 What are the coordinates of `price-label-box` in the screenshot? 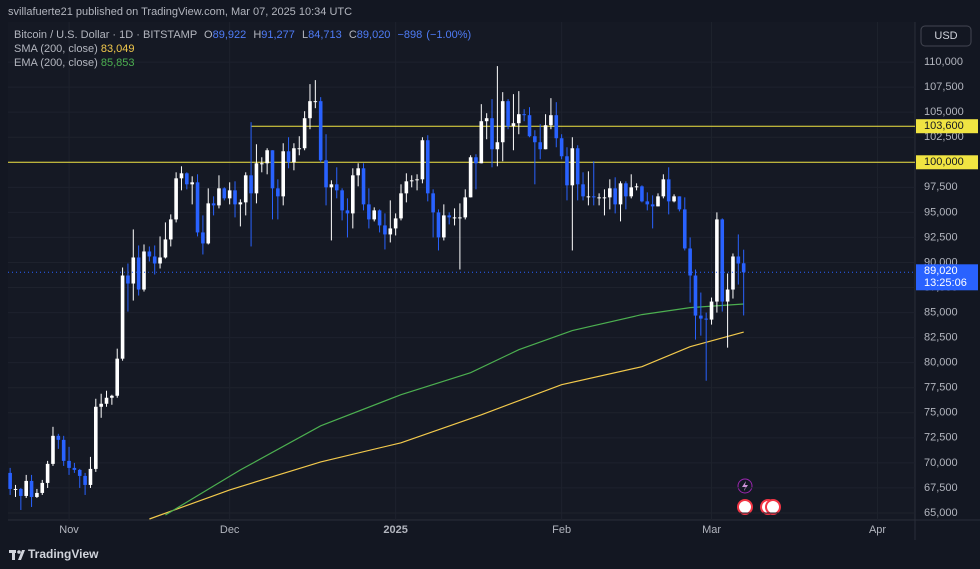 It's located at (947, 277).